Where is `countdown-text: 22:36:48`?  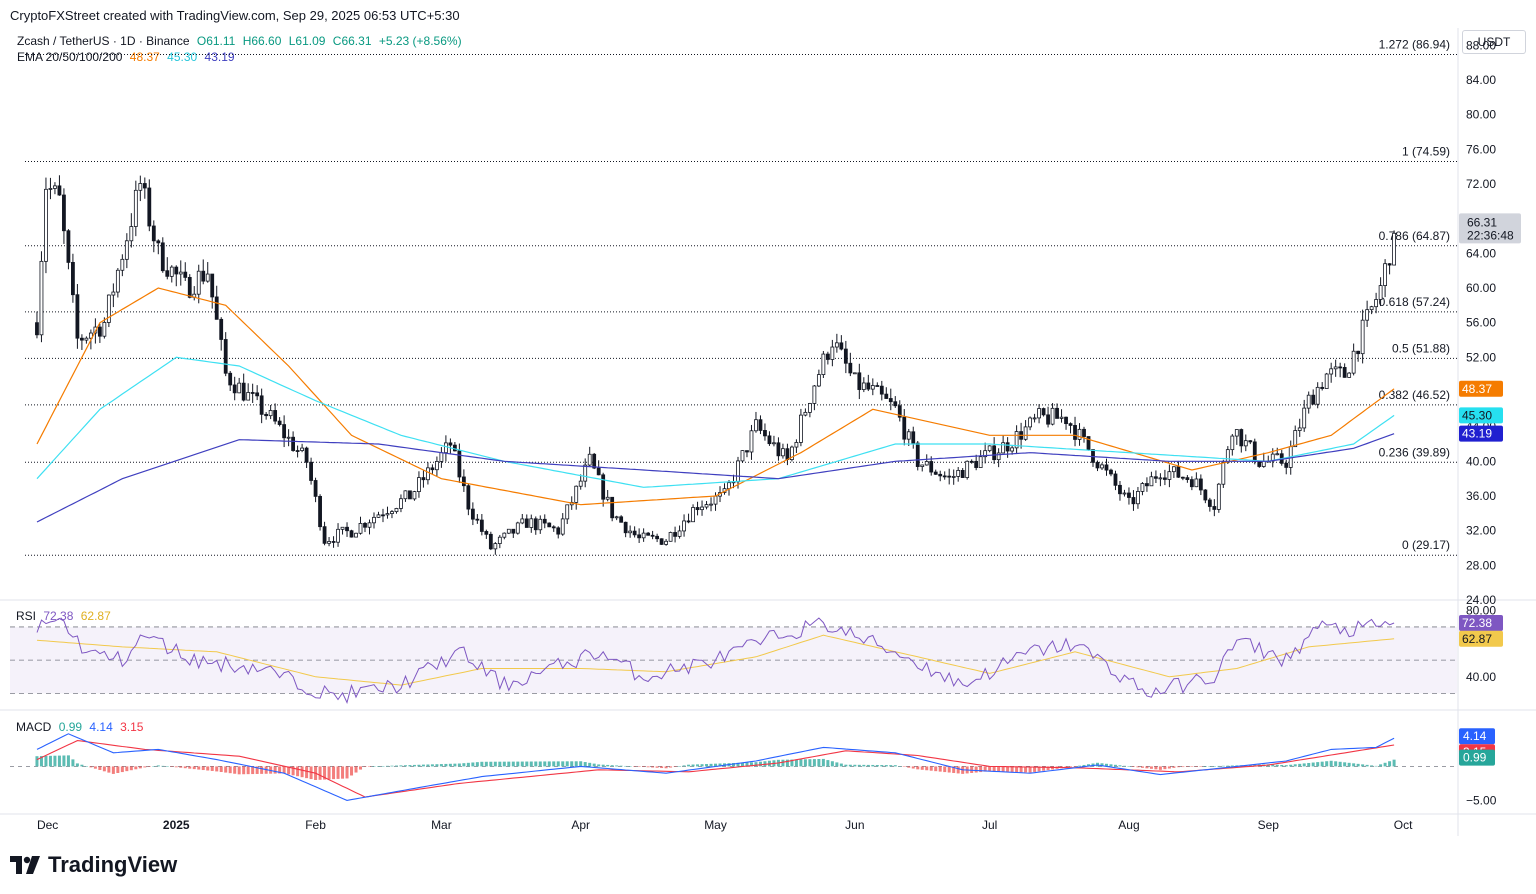 countdown-text: 22:36:48 is located at coordinates (1490, 235).